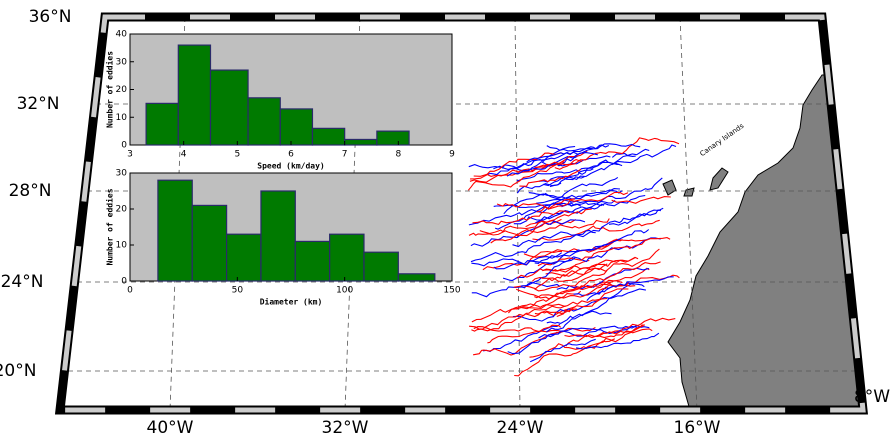  I want to click on x-tick-label: 150, so click(451, 291).